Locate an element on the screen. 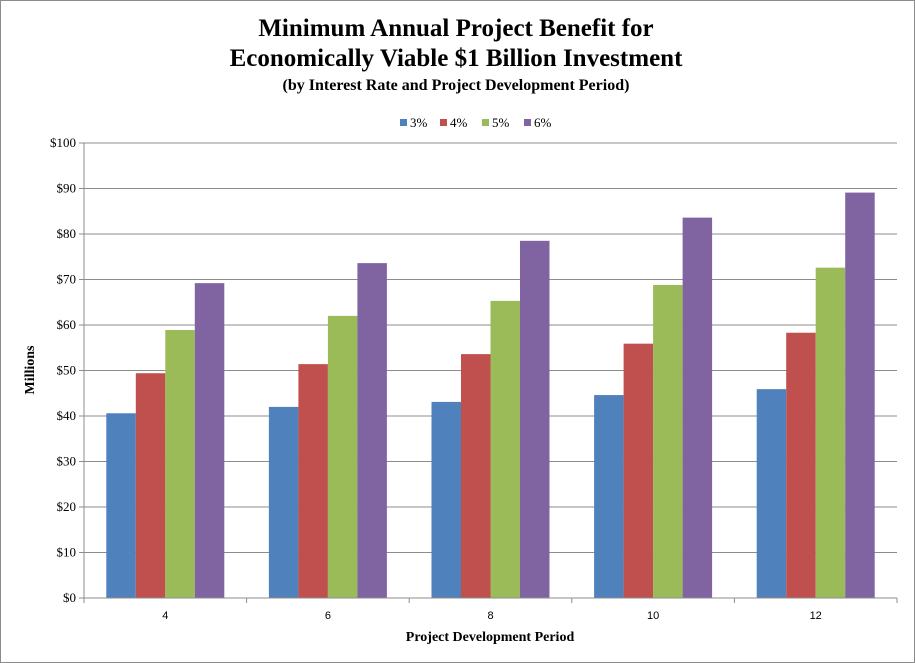 The image size is (915, 663). x-tick-label: 8 is located at coordinates (490, 616).